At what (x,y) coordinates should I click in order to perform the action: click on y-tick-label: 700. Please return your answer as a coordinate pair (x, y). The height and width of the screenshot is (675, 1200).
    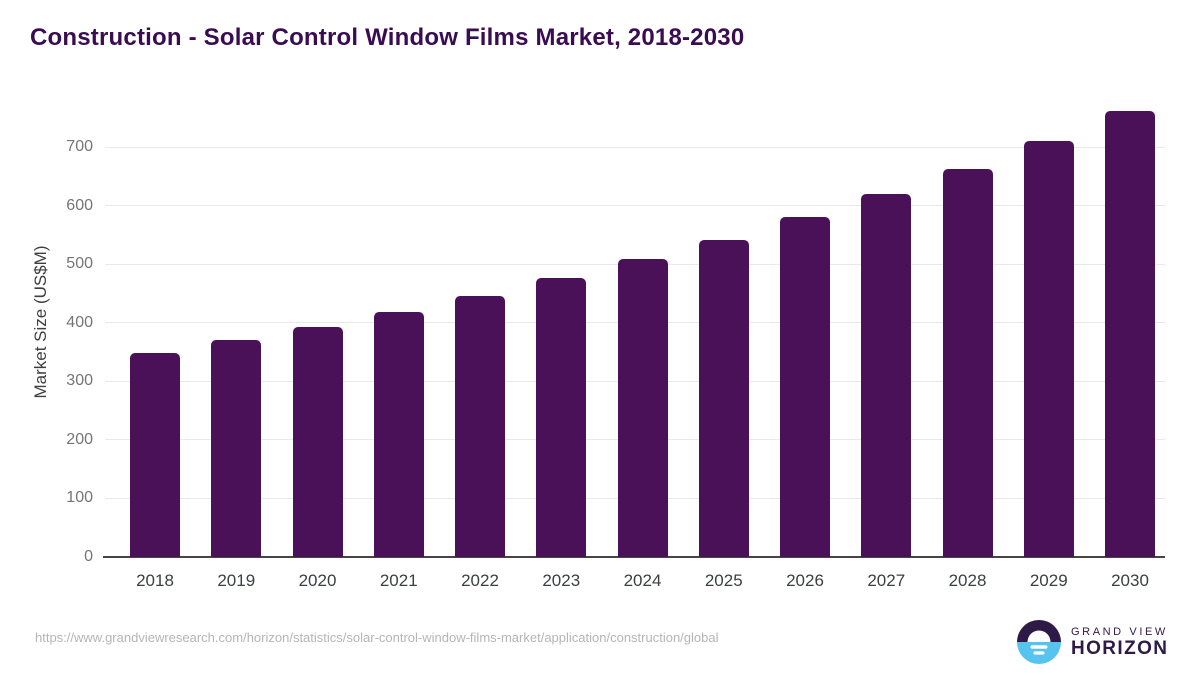
    Looking at the image, I should click on (79, 146).